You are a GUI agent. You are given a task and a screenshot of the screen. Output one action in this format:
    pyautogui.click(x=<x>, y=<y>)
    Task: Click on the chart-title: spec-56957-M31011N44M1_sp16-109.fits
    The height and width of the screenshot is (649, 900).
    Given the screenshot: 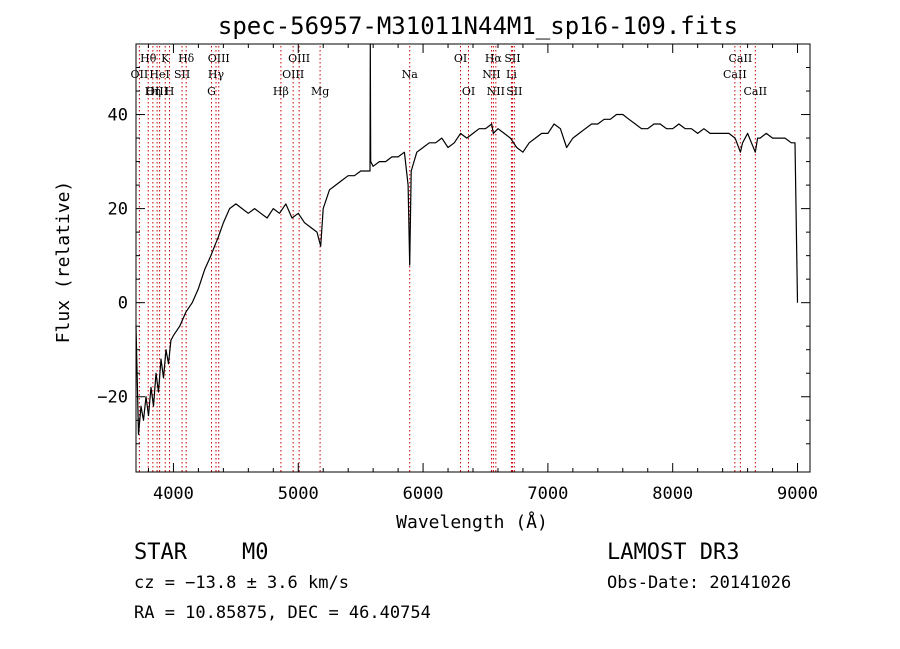 What is the action you would take?
    pyautogui.click(x=478, y=26)
    